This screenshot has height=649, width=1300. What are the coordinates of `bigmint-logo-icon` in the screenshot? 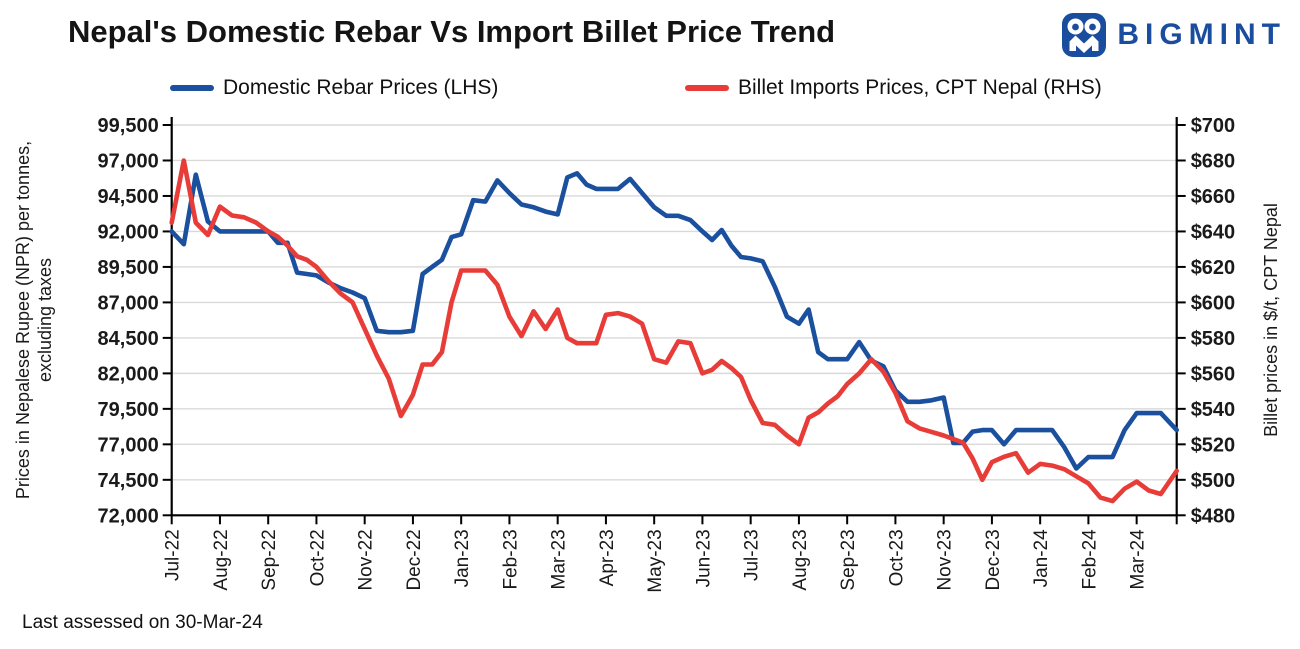 It's located at (1084, 35).